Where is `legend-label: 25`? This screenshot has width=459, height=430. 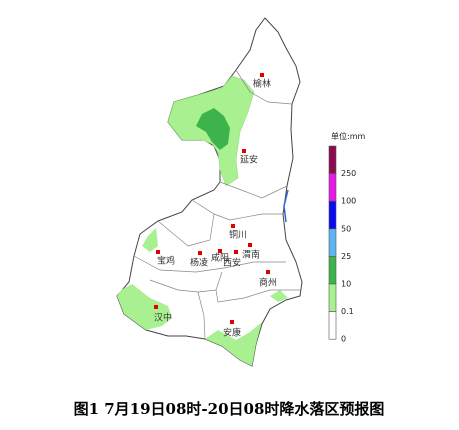 legend-label: 25 is located at coordinates (346, 256).